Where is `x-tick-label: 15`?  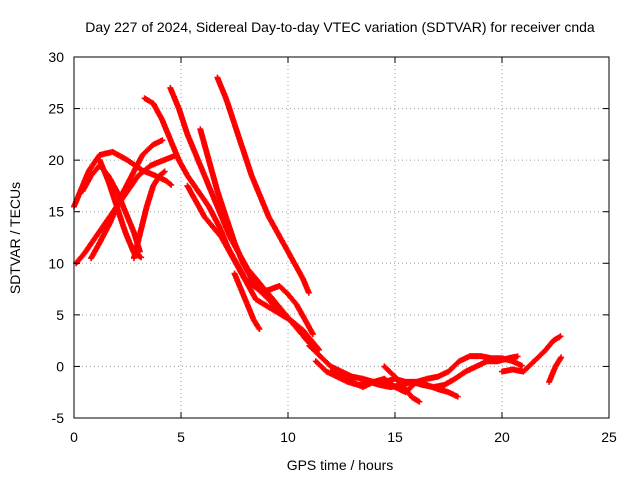
x-tick-label: 15 is located at coordinates (395, 437).